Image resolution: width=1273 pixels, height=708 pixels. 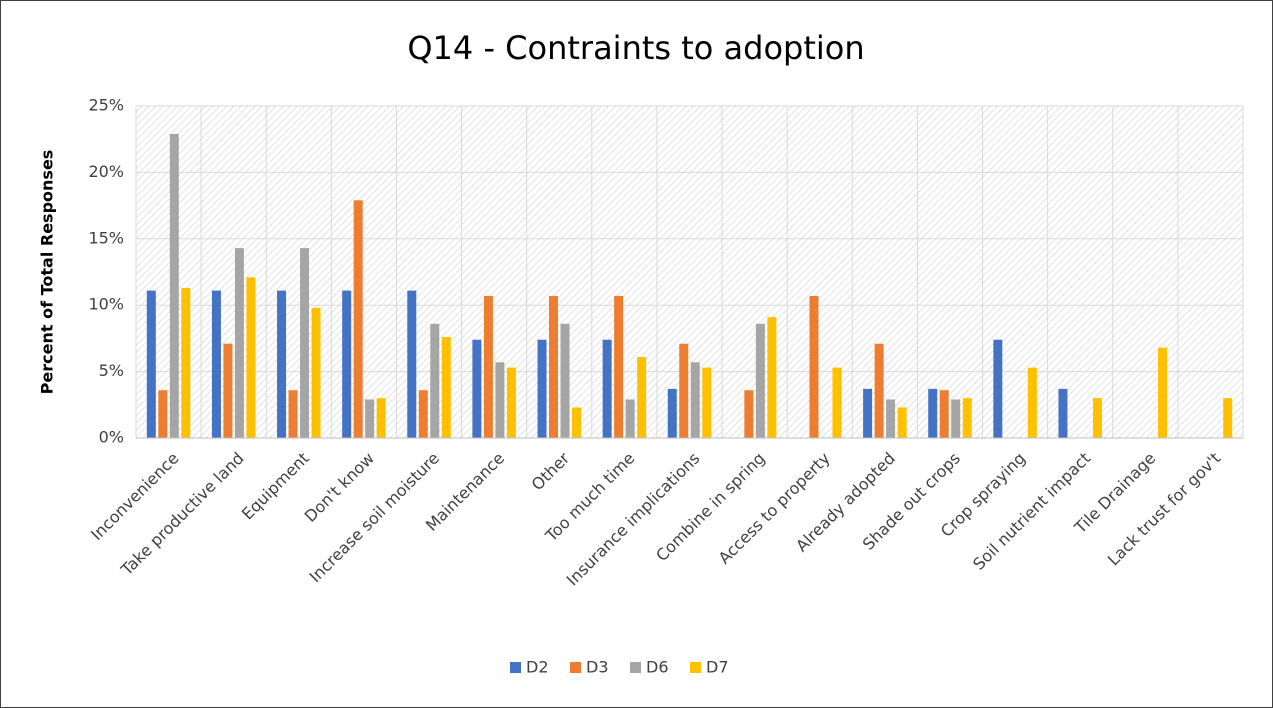 I want to click on chart-title: Q14 - Contraints to adoption, so click(x=635, y=48).